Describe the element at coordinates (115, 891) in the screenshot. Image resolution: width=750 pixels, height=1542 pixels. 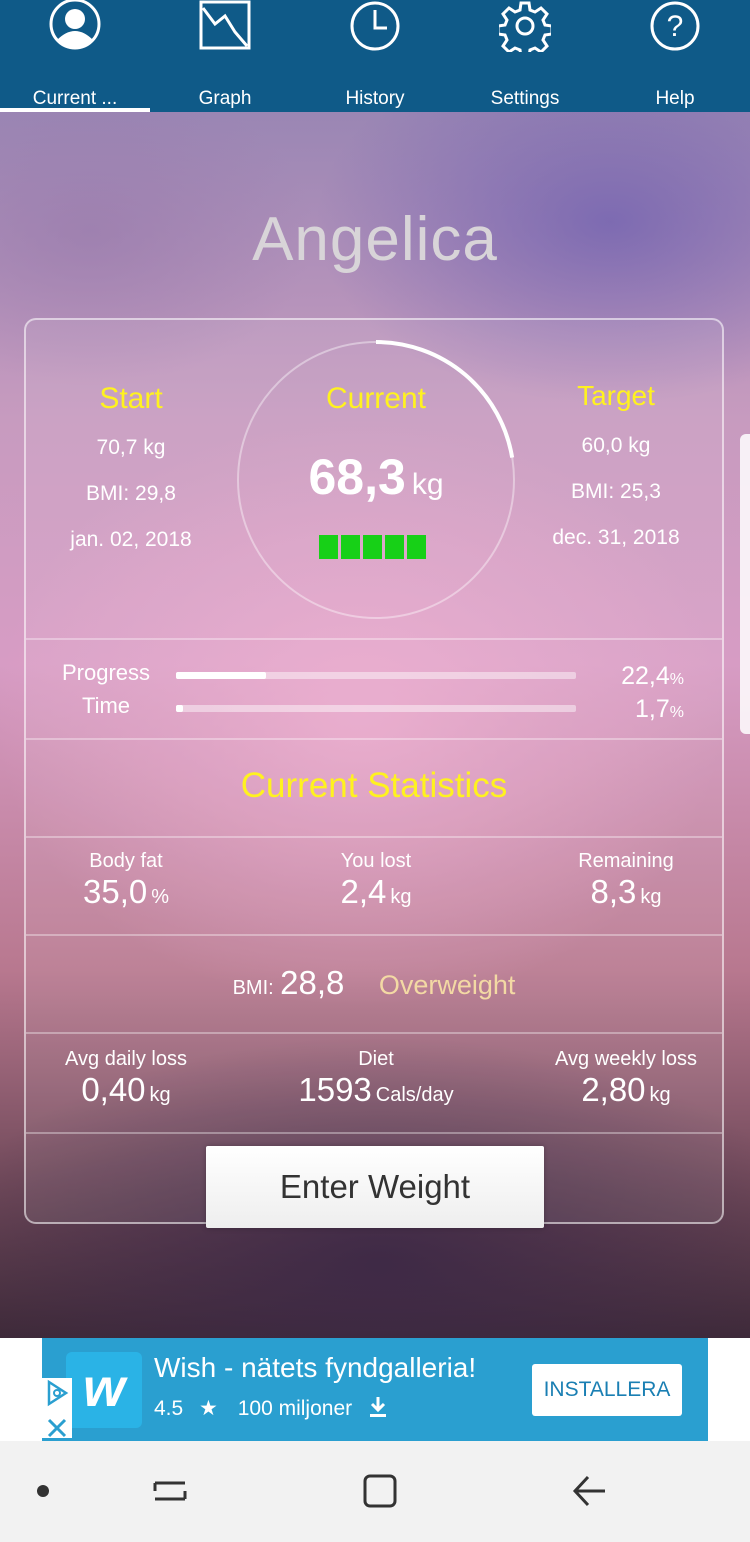
I see `body-fat-value: 35,0` at that location.